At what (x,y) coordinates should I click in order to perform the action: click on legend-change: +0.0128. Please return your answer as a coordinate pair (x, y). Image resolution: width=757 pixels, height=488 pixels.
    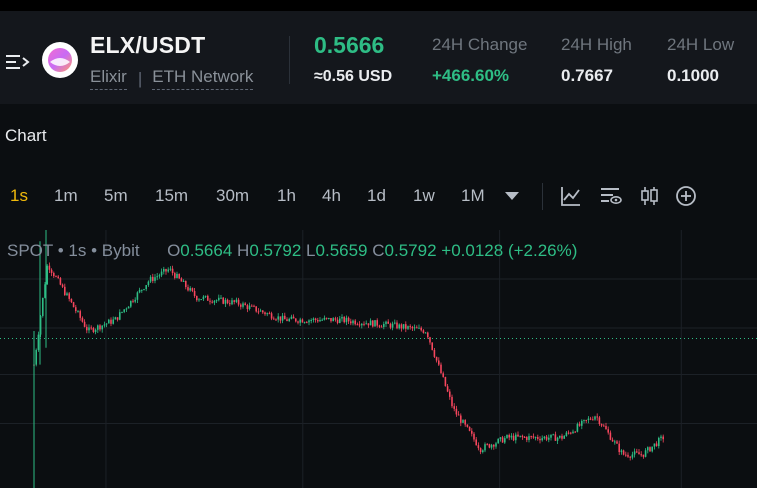
    Looking at the image, I should click on (472, 250).